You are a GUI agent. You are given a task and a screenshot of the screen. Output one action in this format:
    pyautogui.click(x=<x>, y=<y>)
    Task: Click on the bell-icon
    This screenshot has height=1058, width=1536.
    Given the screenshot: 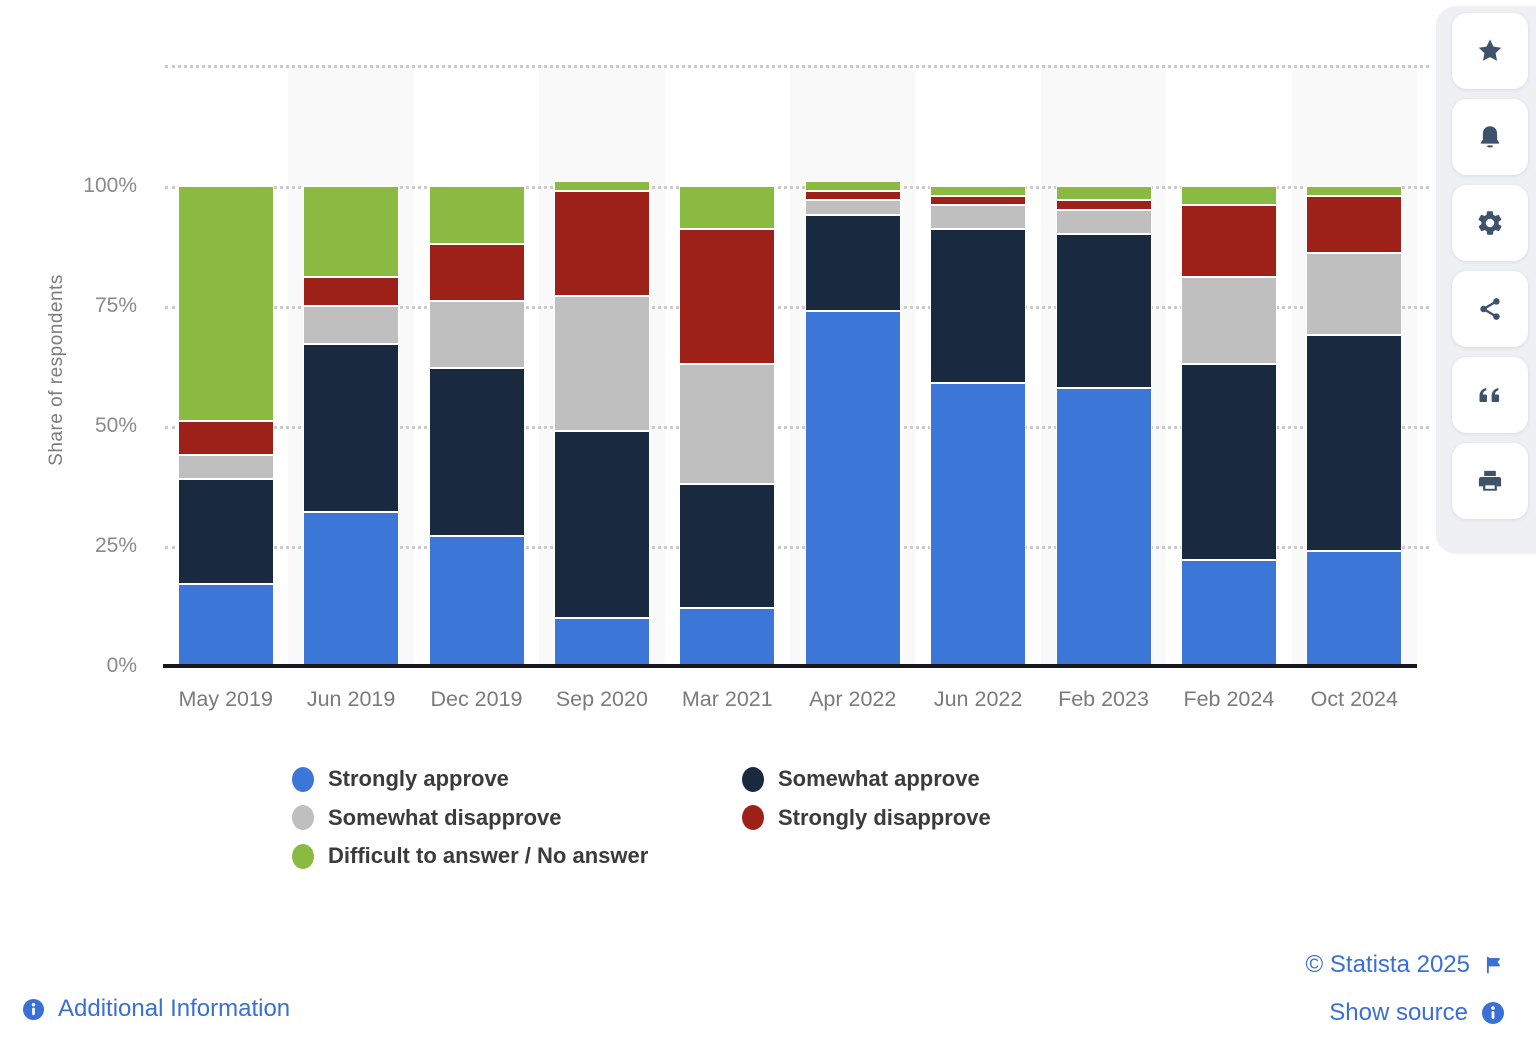 What is the action you would take?
    pyautogui.click(x=1490, y=137)
    